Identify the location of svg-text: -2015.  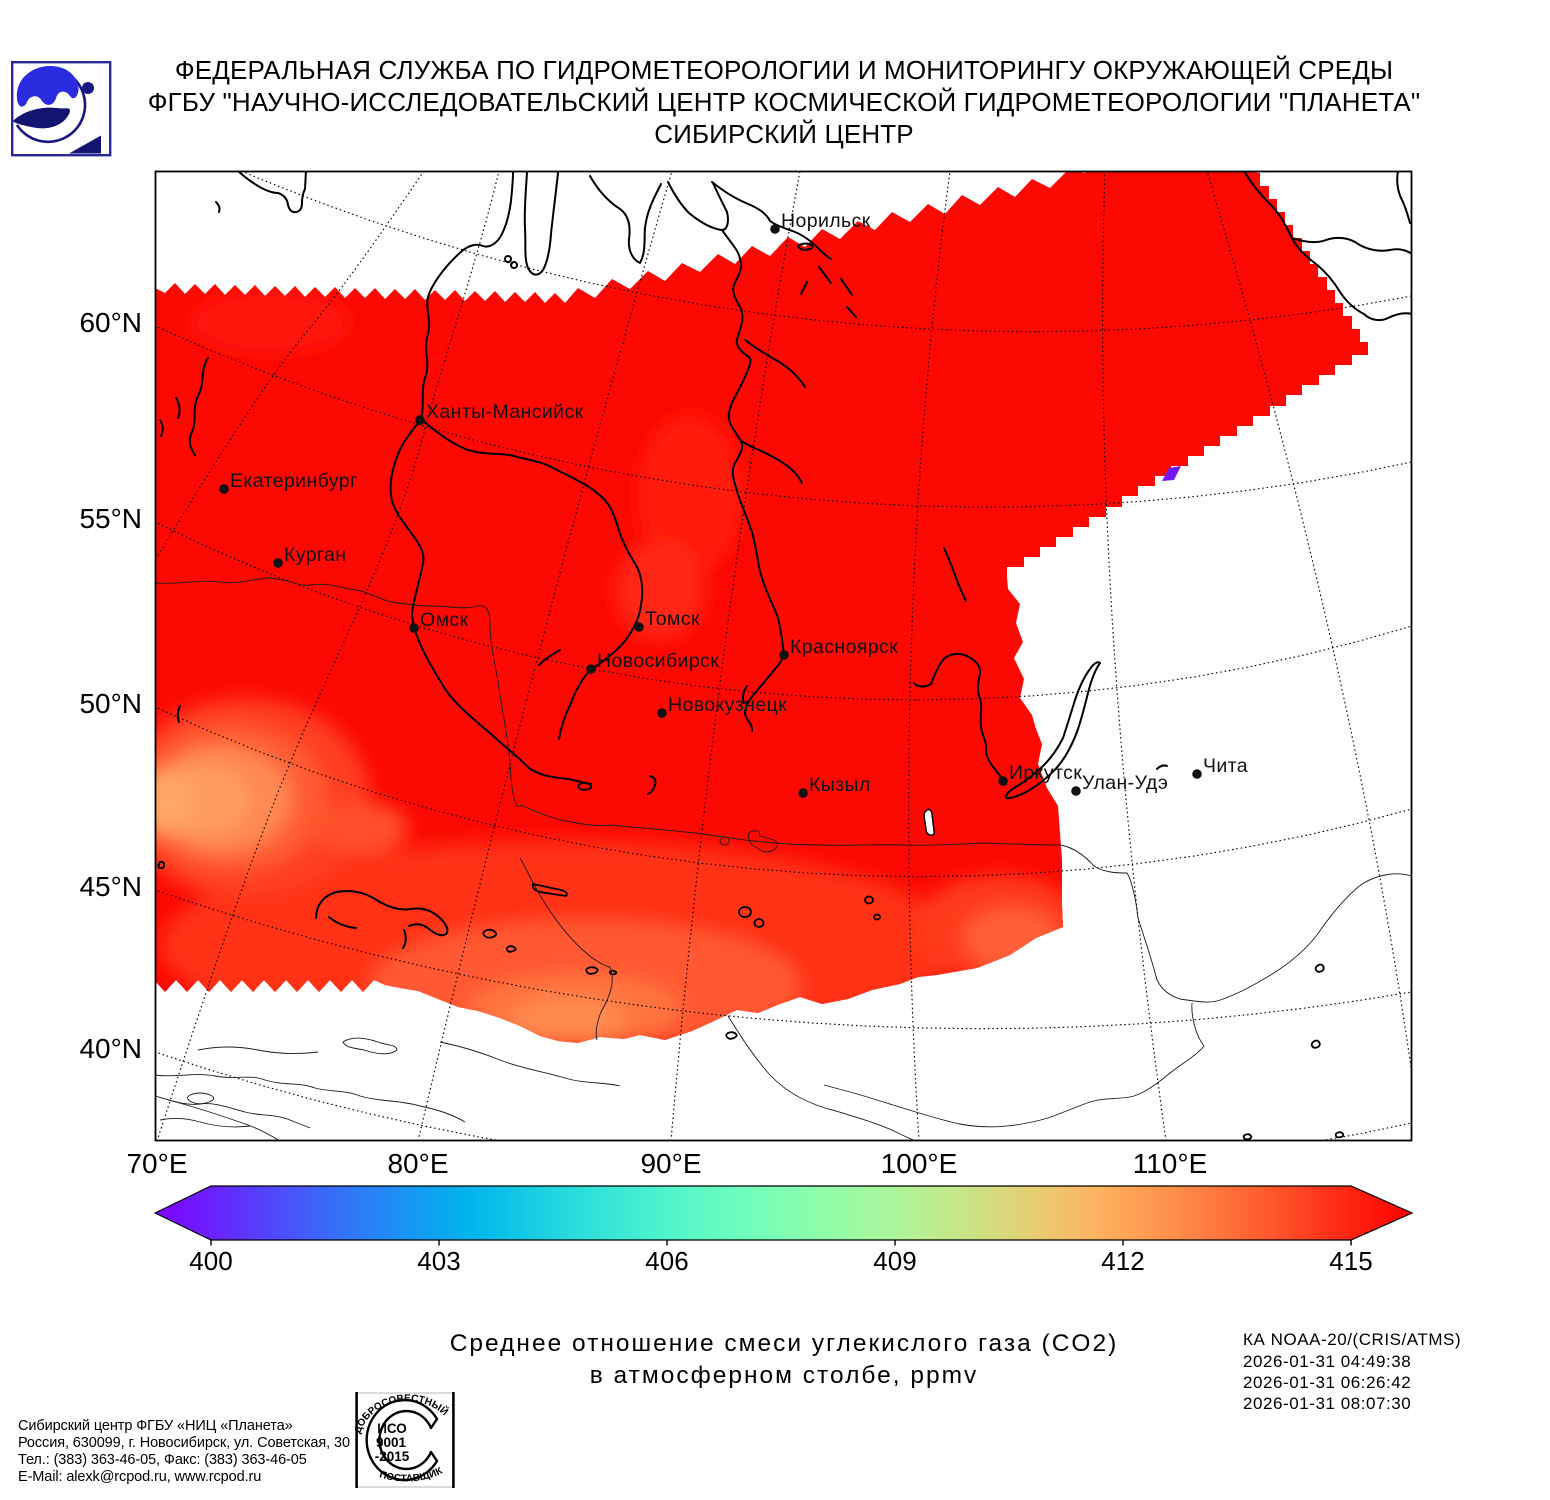
(392, 1456).